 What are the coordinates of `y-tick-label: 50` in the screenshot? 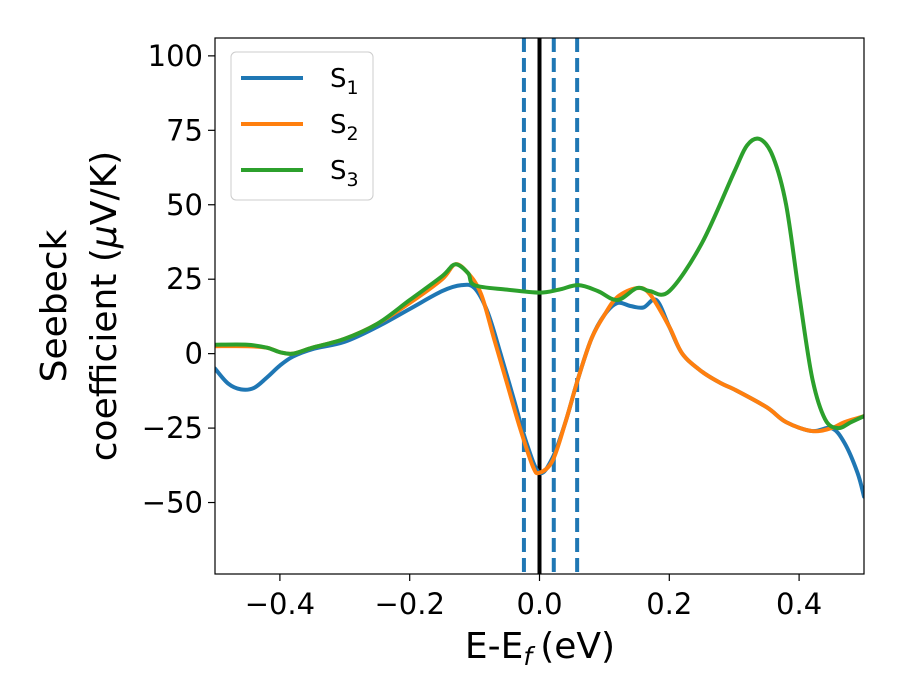 It's located at (184, 205).